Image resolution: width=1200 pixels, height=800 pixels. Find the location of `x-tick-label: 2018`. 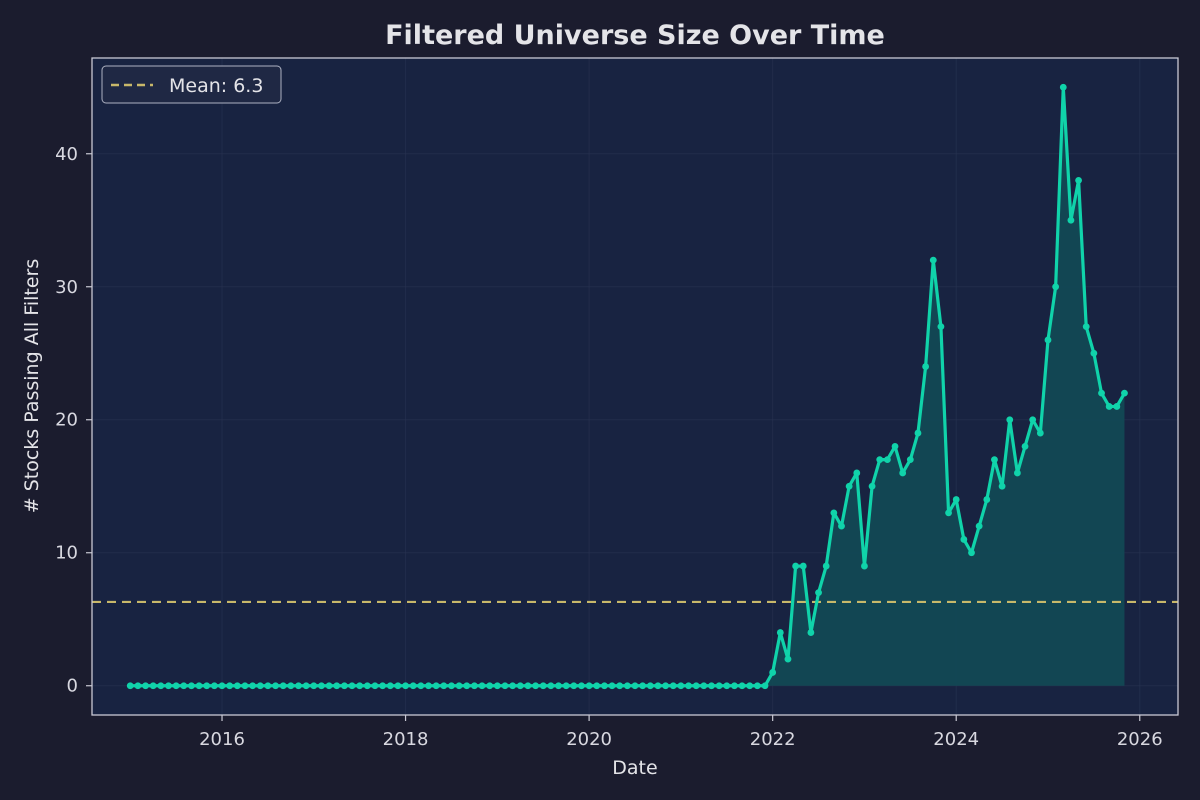

x-tick-label: 2018 is located at coordinates (406, 739).